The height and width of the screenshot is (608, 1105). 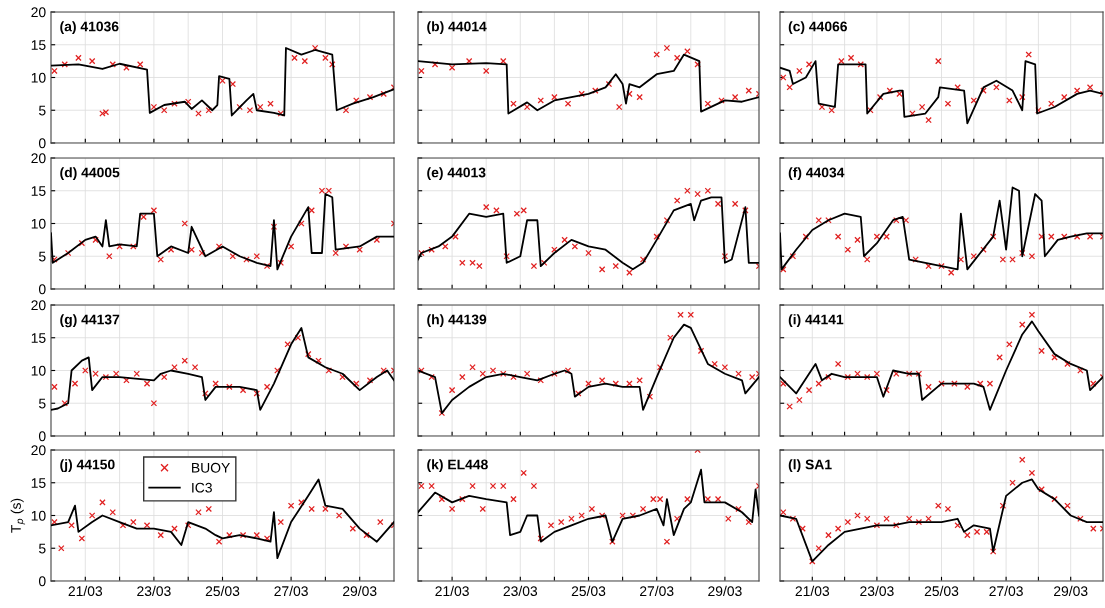 I want to click on text: (k) EL448, so click(x=457, y=466).